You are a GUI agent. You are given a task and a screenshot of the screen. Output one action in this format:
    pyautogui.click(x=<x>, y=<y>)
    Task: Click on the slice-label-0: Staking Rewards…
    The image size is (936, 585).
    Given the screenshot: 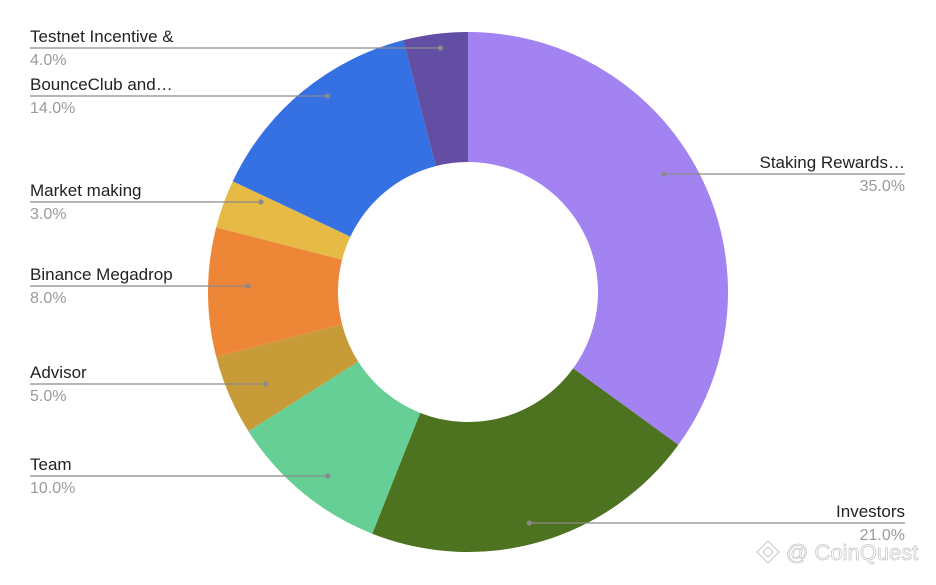 What is the action you would take?
    pyautogui.click(x=832, y=162)
    